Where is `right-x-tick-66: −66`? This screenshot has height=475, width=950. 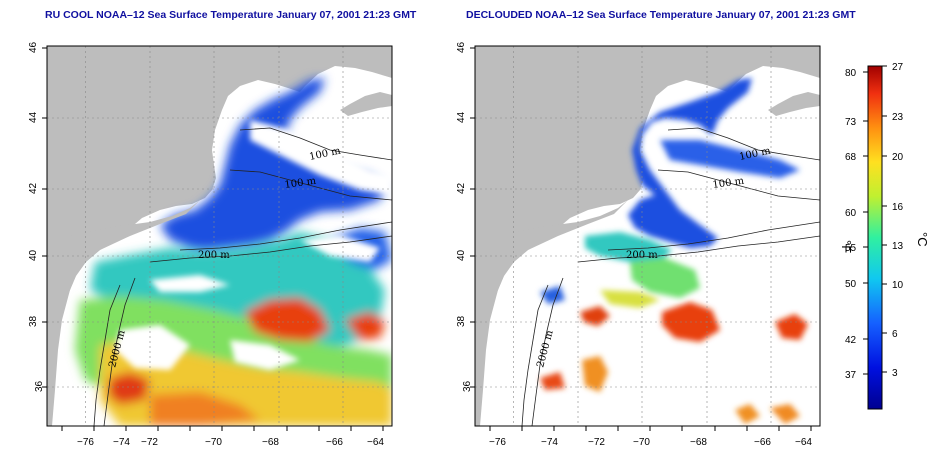
right-x-tick-66: −66 is located at coordinates (762, 442).